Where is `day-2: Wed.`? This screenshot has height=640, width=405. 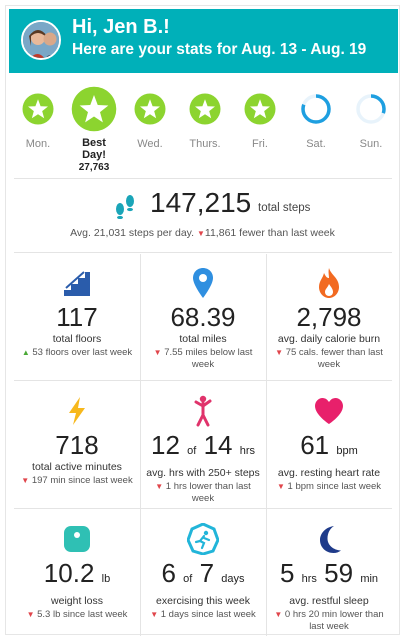
day-2: Wed. is located at coordinates (150, 114).